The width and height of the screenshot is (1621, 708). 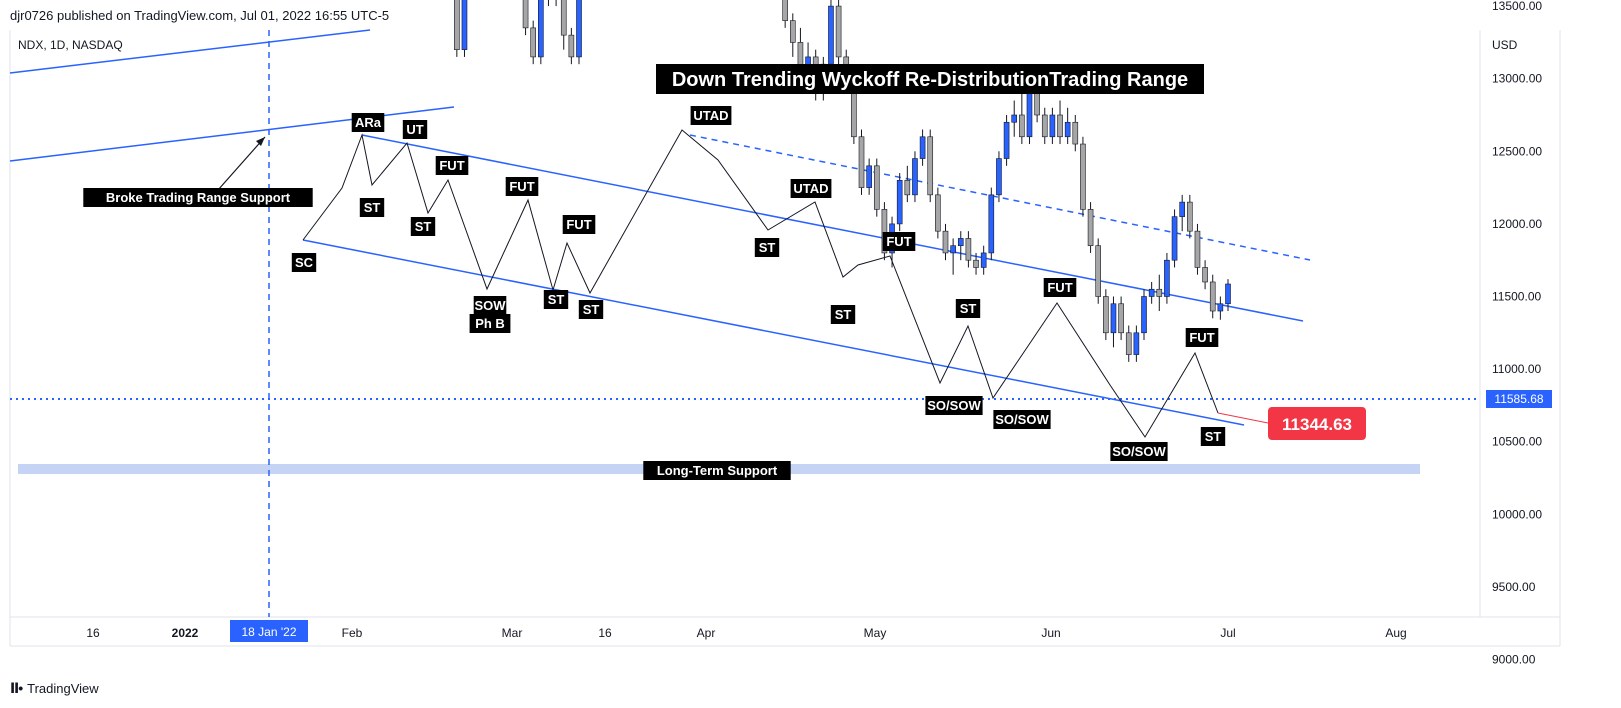 I want to click on annotation-label: SC, so click(x=304, y=262).